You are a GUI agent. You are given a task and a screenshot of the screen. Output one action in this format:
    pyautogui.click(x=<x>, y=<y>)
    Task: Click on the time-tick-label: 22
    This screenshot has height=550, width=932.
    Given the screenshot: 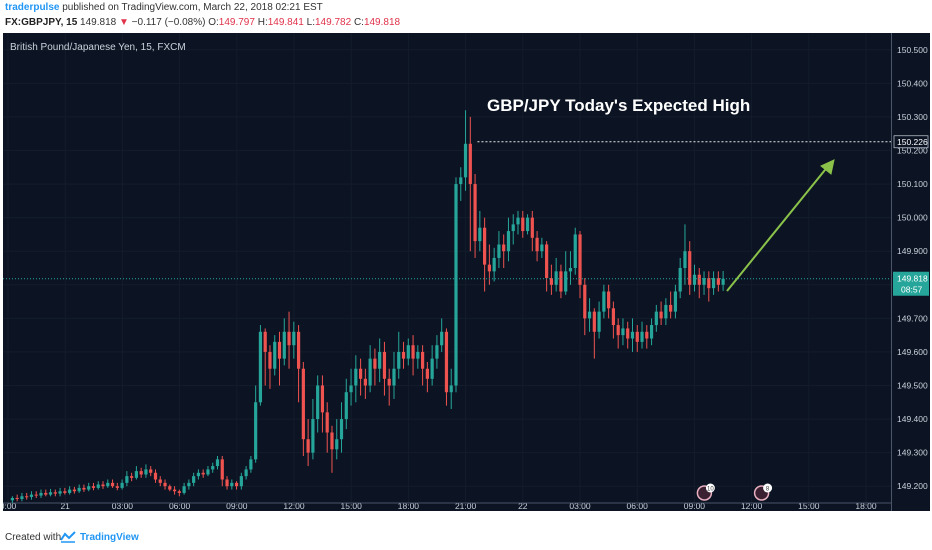 What is the action you would take?
    pyautogui.click(x=523, y=506)
    